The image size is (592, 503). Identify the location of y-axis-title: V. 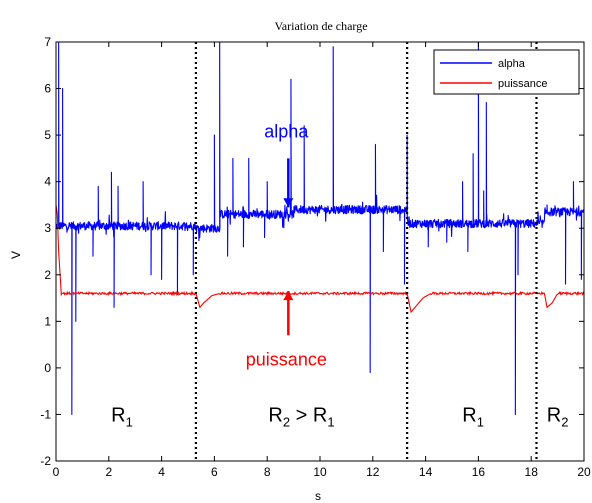
(16, 255).